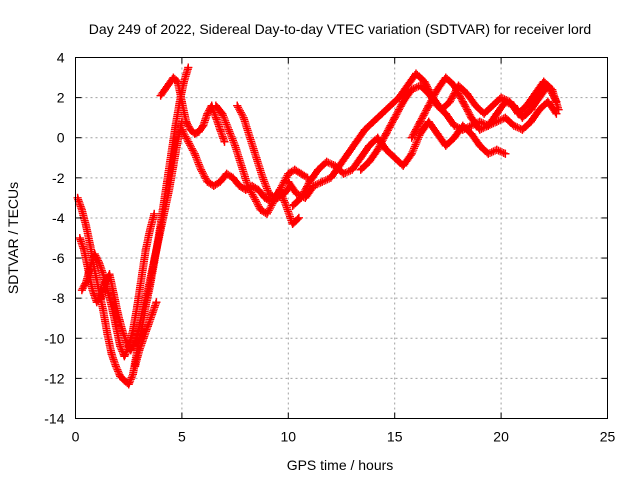  Describe the element at coordinates (61, 98) in the screenshot. I see `y-tick-label: 2` at that location.